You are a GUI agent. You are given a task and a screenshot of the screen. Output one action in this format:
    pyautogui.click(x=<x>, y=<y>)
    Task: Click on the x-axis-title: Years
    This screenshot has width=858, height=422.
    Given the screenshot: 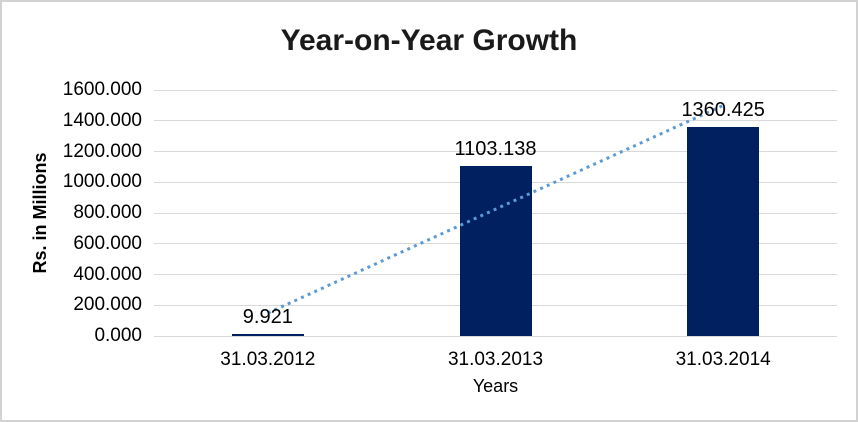 What is the action you would take?
    pyautogui.click(x=495, y=386)
    